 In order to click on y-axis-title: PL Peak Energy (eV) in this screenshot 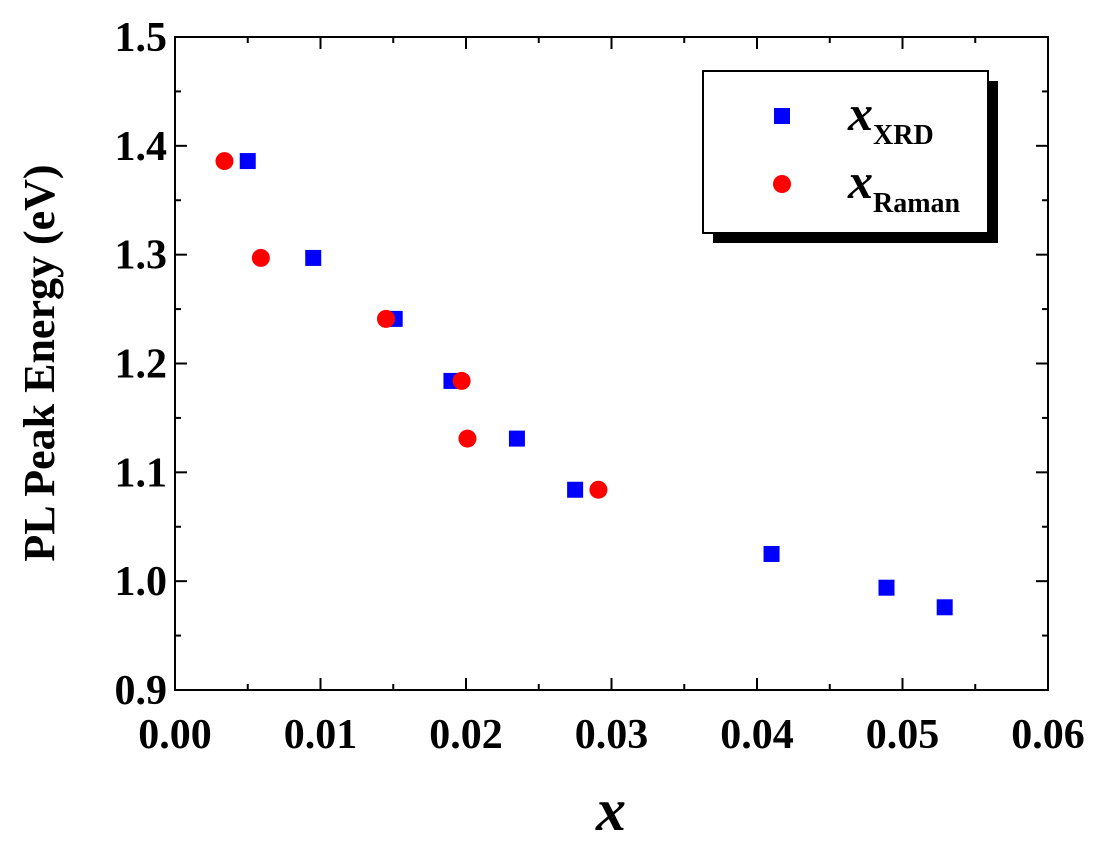, I will do `click(39, 362)`.